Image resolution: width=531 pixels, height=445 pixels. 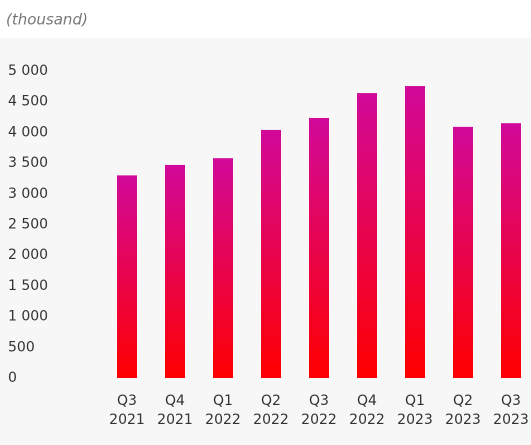 What do you see at coordinates (511, 410) in the screenshot?
I see `x-tick-label: Q3 2023` at bounding box center [511, 410].